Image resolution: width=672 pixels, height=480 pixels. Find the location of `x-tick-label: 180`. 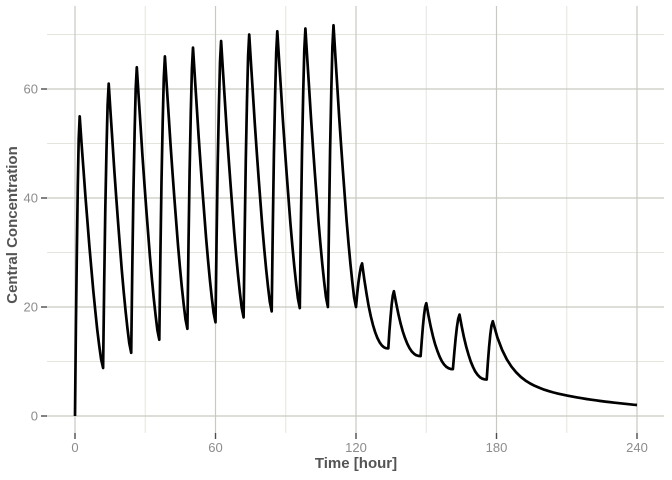

x-tick-label: 180 is located at coordinates (497, 447).